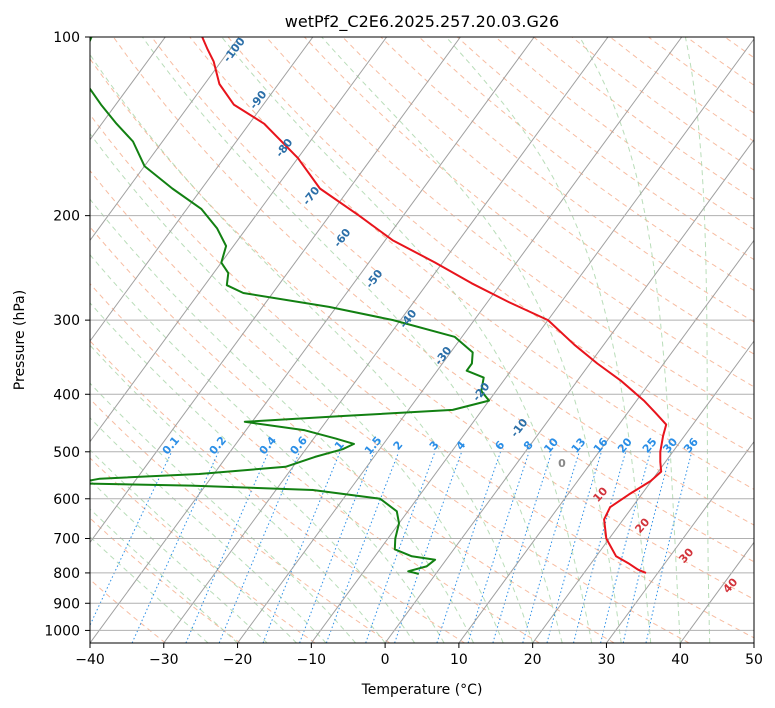 This screenshot has width=775, height=708. I want to click on y-tick-label: 300, so click(66, 321).